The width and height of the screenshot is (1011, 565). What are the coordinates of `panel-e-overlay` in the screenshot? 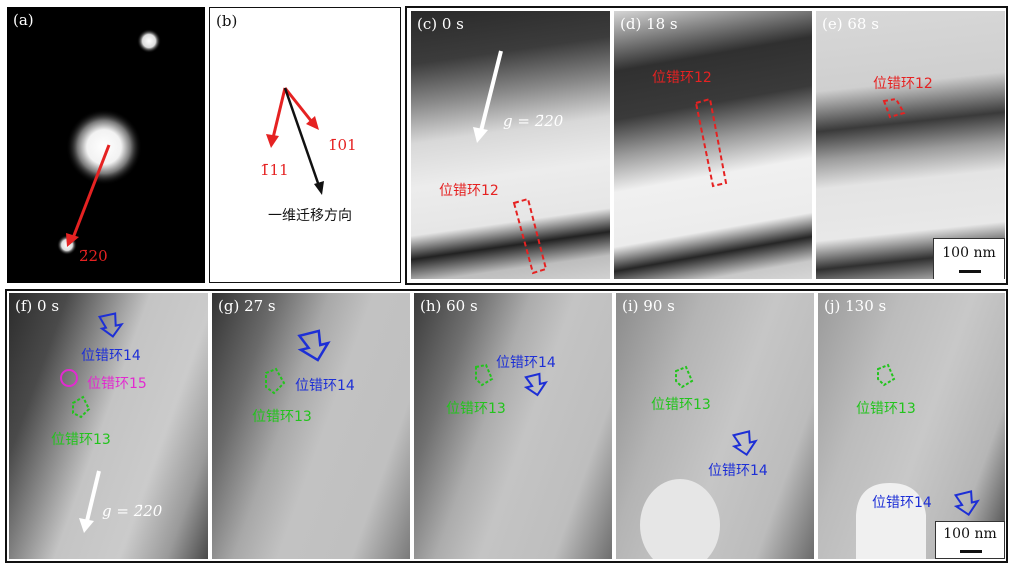 It's located at (894, 108).